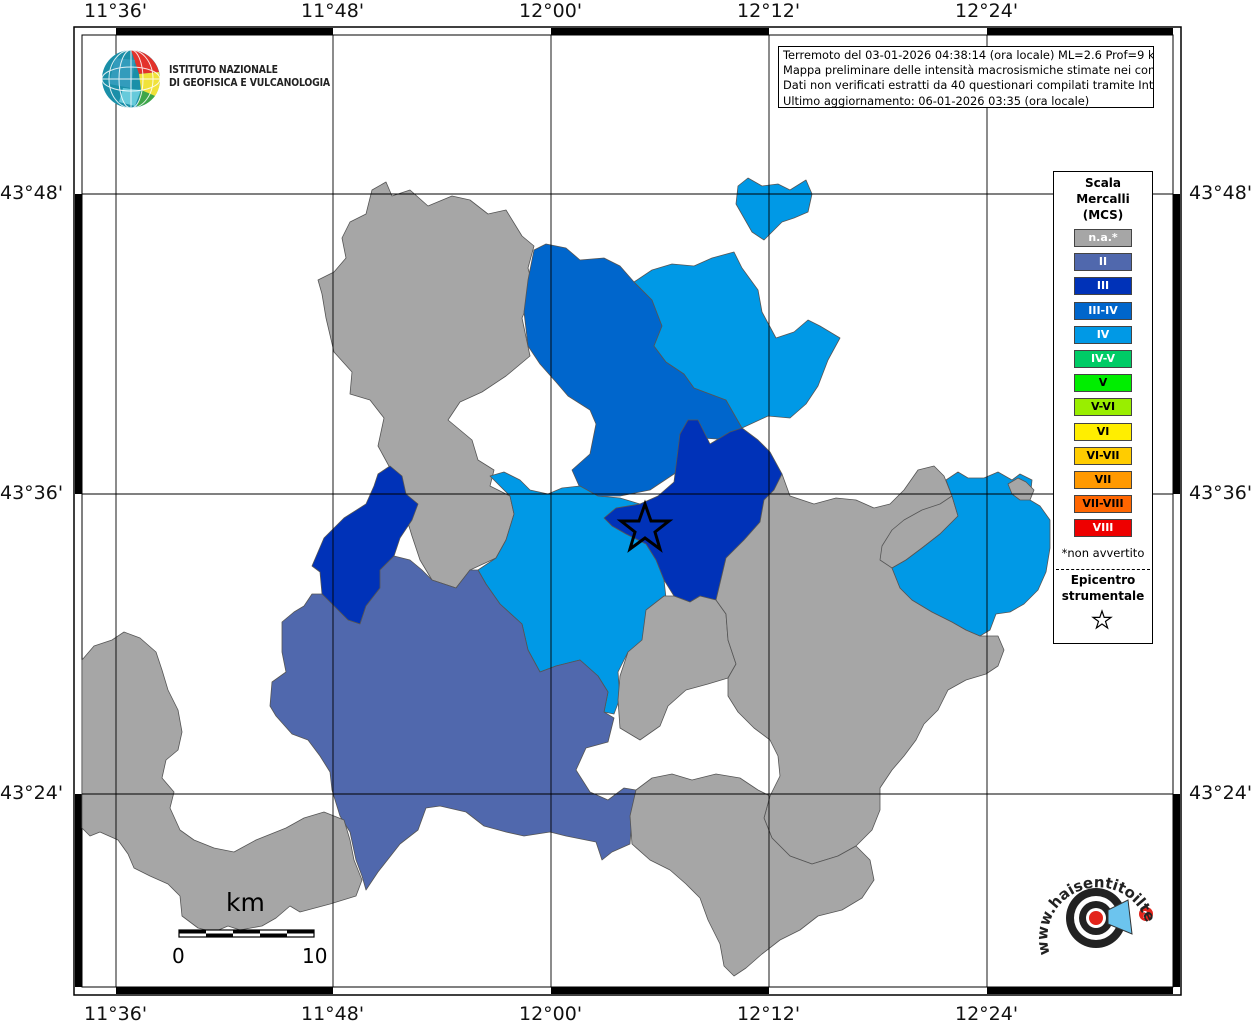 The width and height of the screenshot is (1255, 1025). I want to click on comune-iv-island, so click(774, 209).